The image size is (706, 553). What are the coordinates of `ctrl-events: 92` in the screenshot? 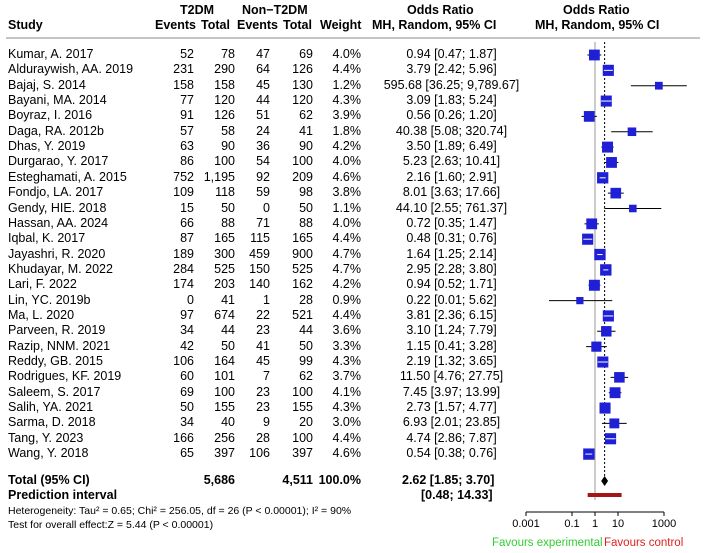 It's located at (263, 176).